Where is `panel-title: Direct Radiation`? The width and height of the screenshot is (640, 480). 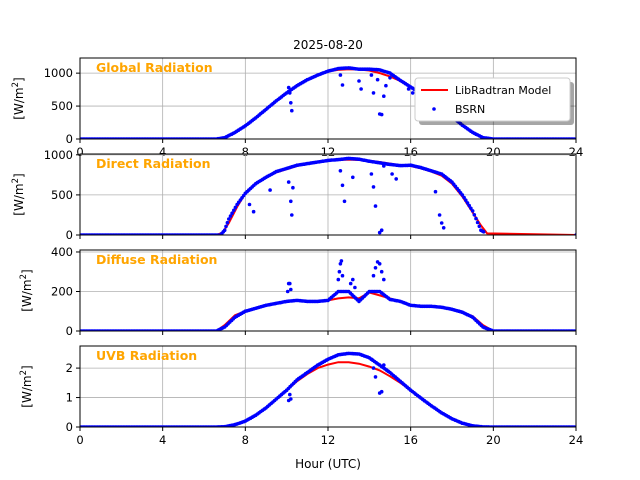
panel-title: Direct Radiation is located at coordinates (153, 163).